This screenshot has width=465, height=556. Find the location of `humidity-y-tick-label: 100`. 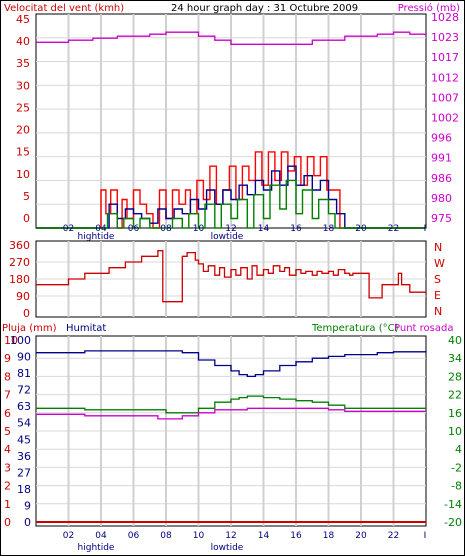

humidity-y-tick-label: 100 is located at coordinates (20, 340).